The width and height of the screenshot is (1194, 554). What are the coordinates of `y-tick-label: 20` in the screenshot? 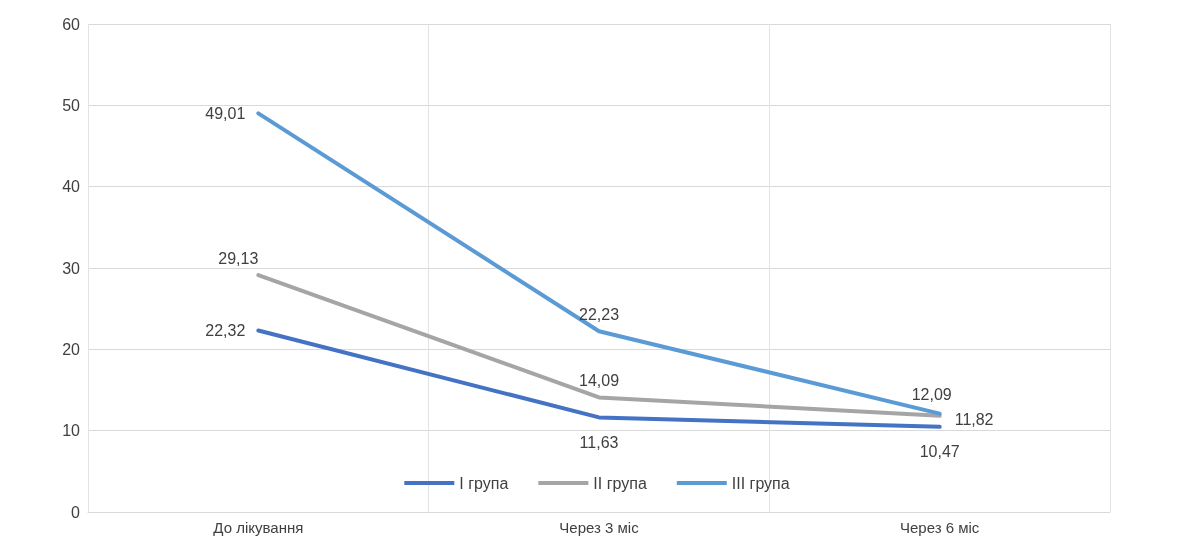 It's located at (71, 349).